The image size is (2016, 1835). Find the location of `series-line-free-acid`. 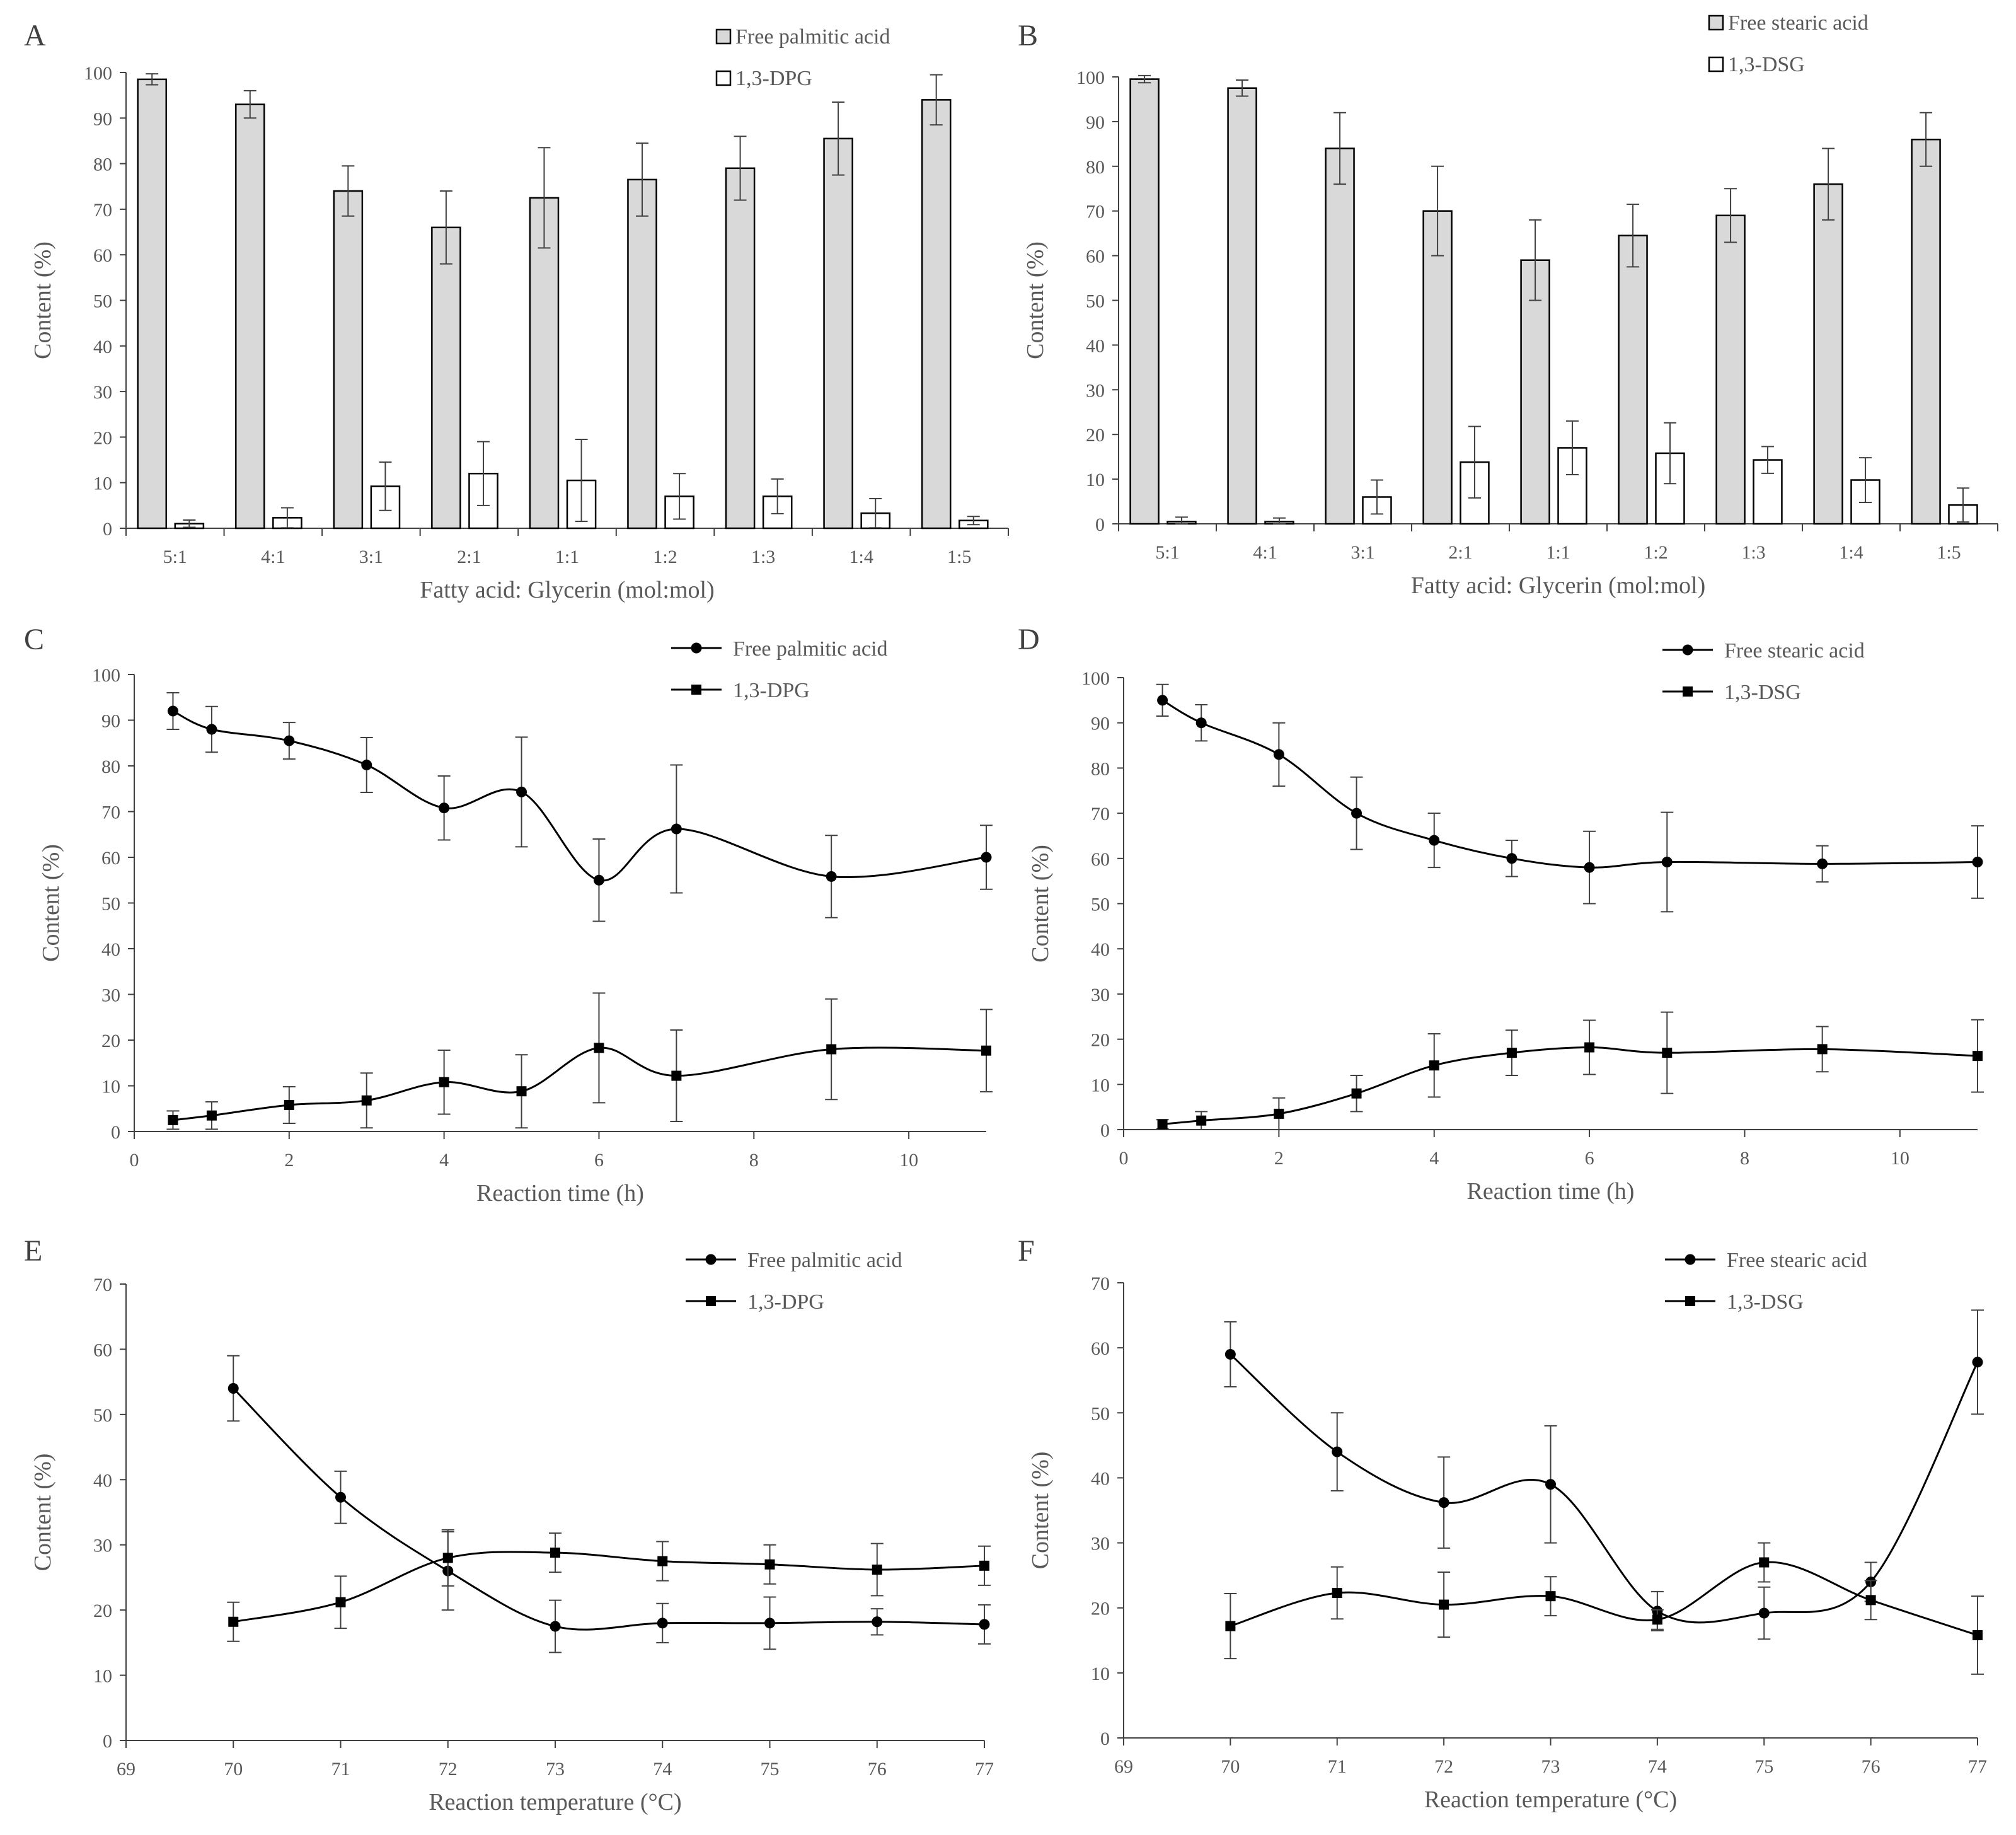

series-line-free-acid is located at coordinates (1569, 784).